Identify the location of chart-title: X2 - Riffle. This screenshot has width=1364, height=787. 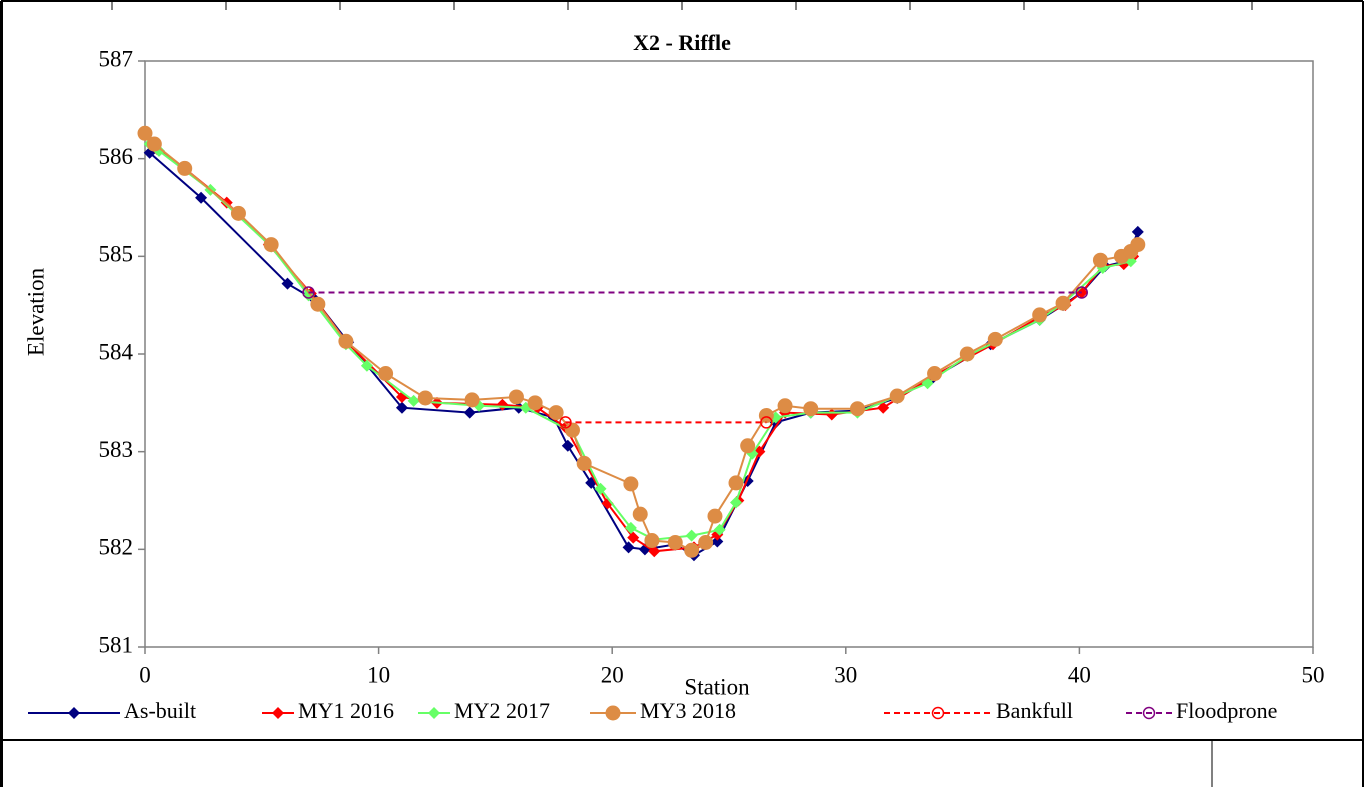
(682, 42).